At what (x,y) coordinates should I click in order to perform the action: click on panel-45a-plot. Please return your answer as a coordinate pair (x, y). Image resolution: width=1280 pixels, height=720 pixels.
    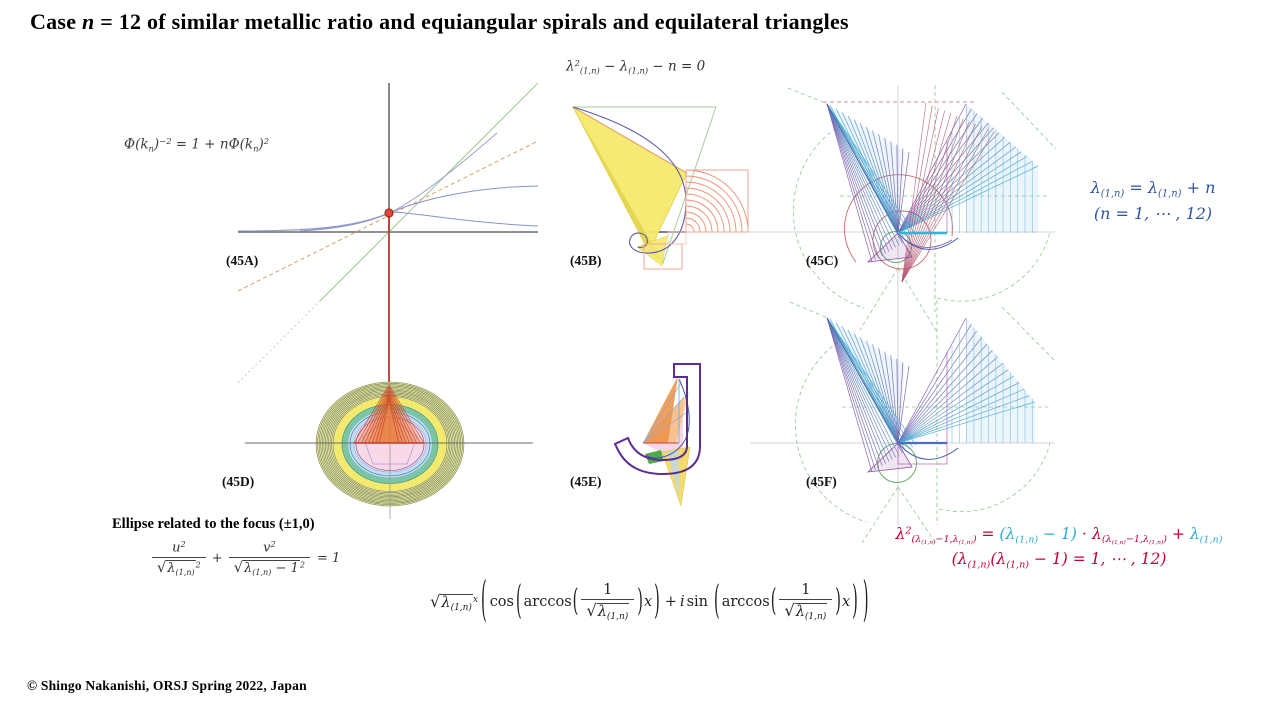
    Looking at the image, I should click on (388, 233).